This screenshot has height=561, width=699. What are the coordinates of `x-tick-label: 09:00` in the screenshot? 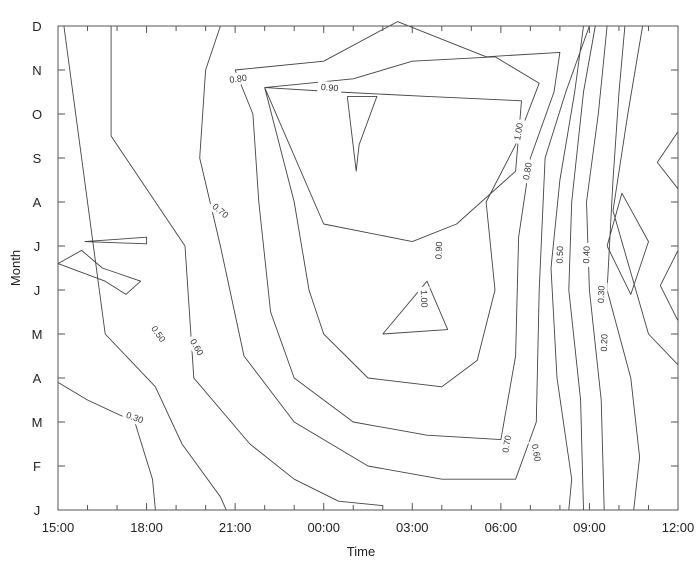 It's located at (589, 527).